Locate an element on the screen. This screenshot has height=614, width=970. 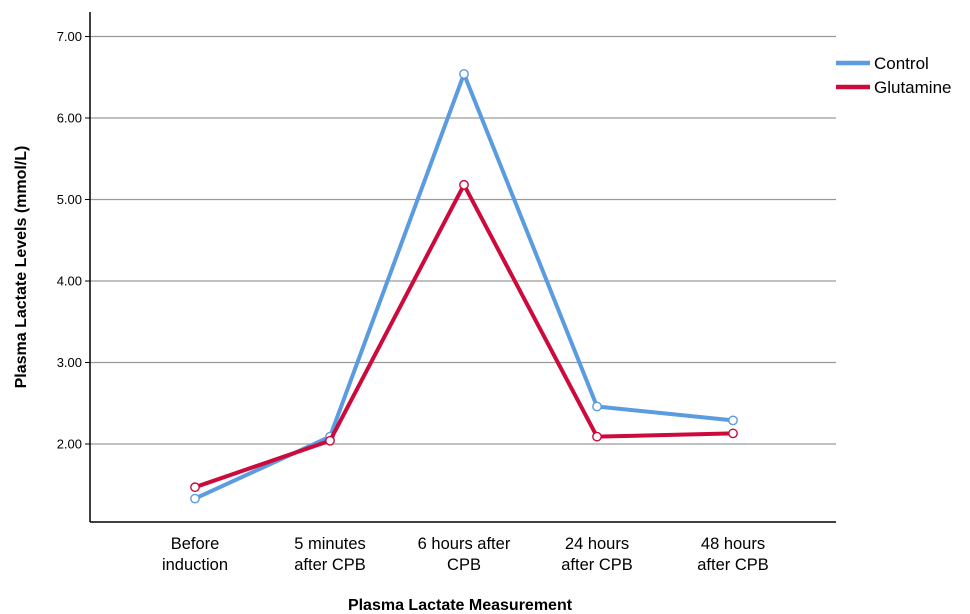
x-axis-title: Plasma Lactate Measurement is located at coordinates (460, 605).